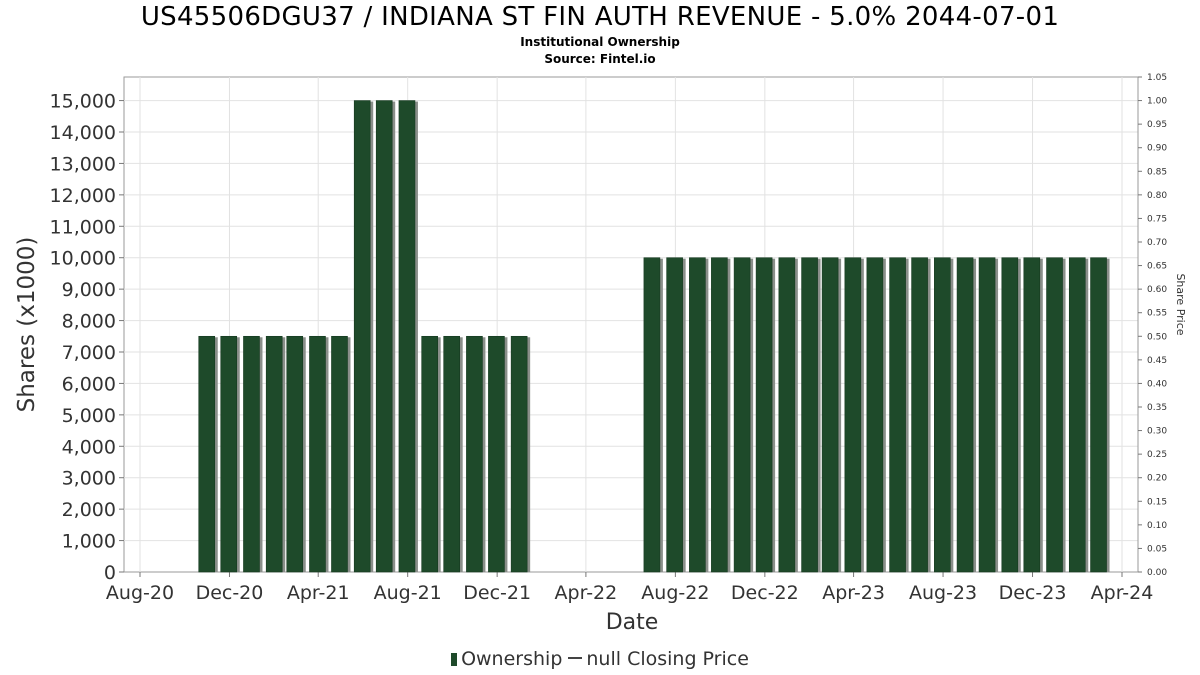 The image size is (1200, 675). I want to click on ownership-legend-label: Ownership, so click(512, 659).